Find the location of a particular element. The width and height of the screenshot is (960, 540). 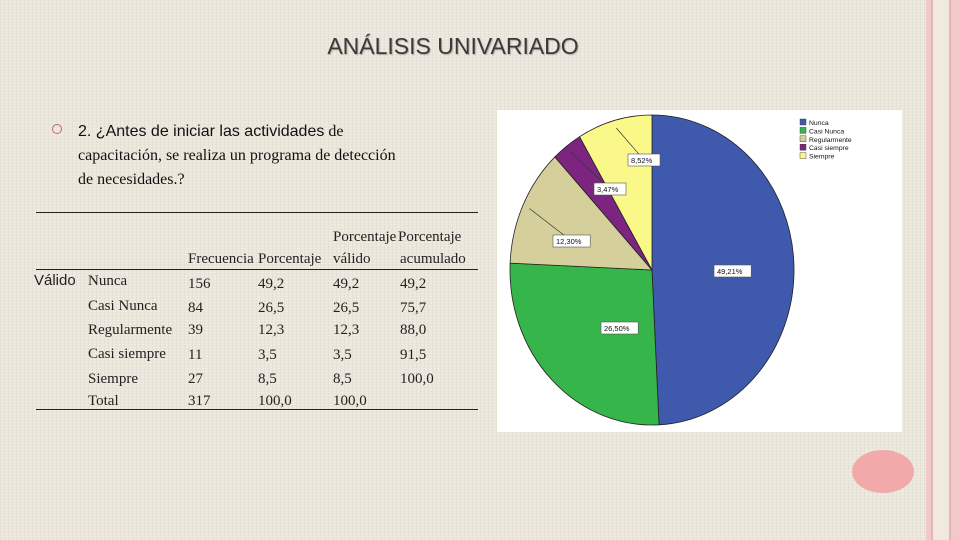

group-label-valido: Válido is located at coordinates (55, 280).